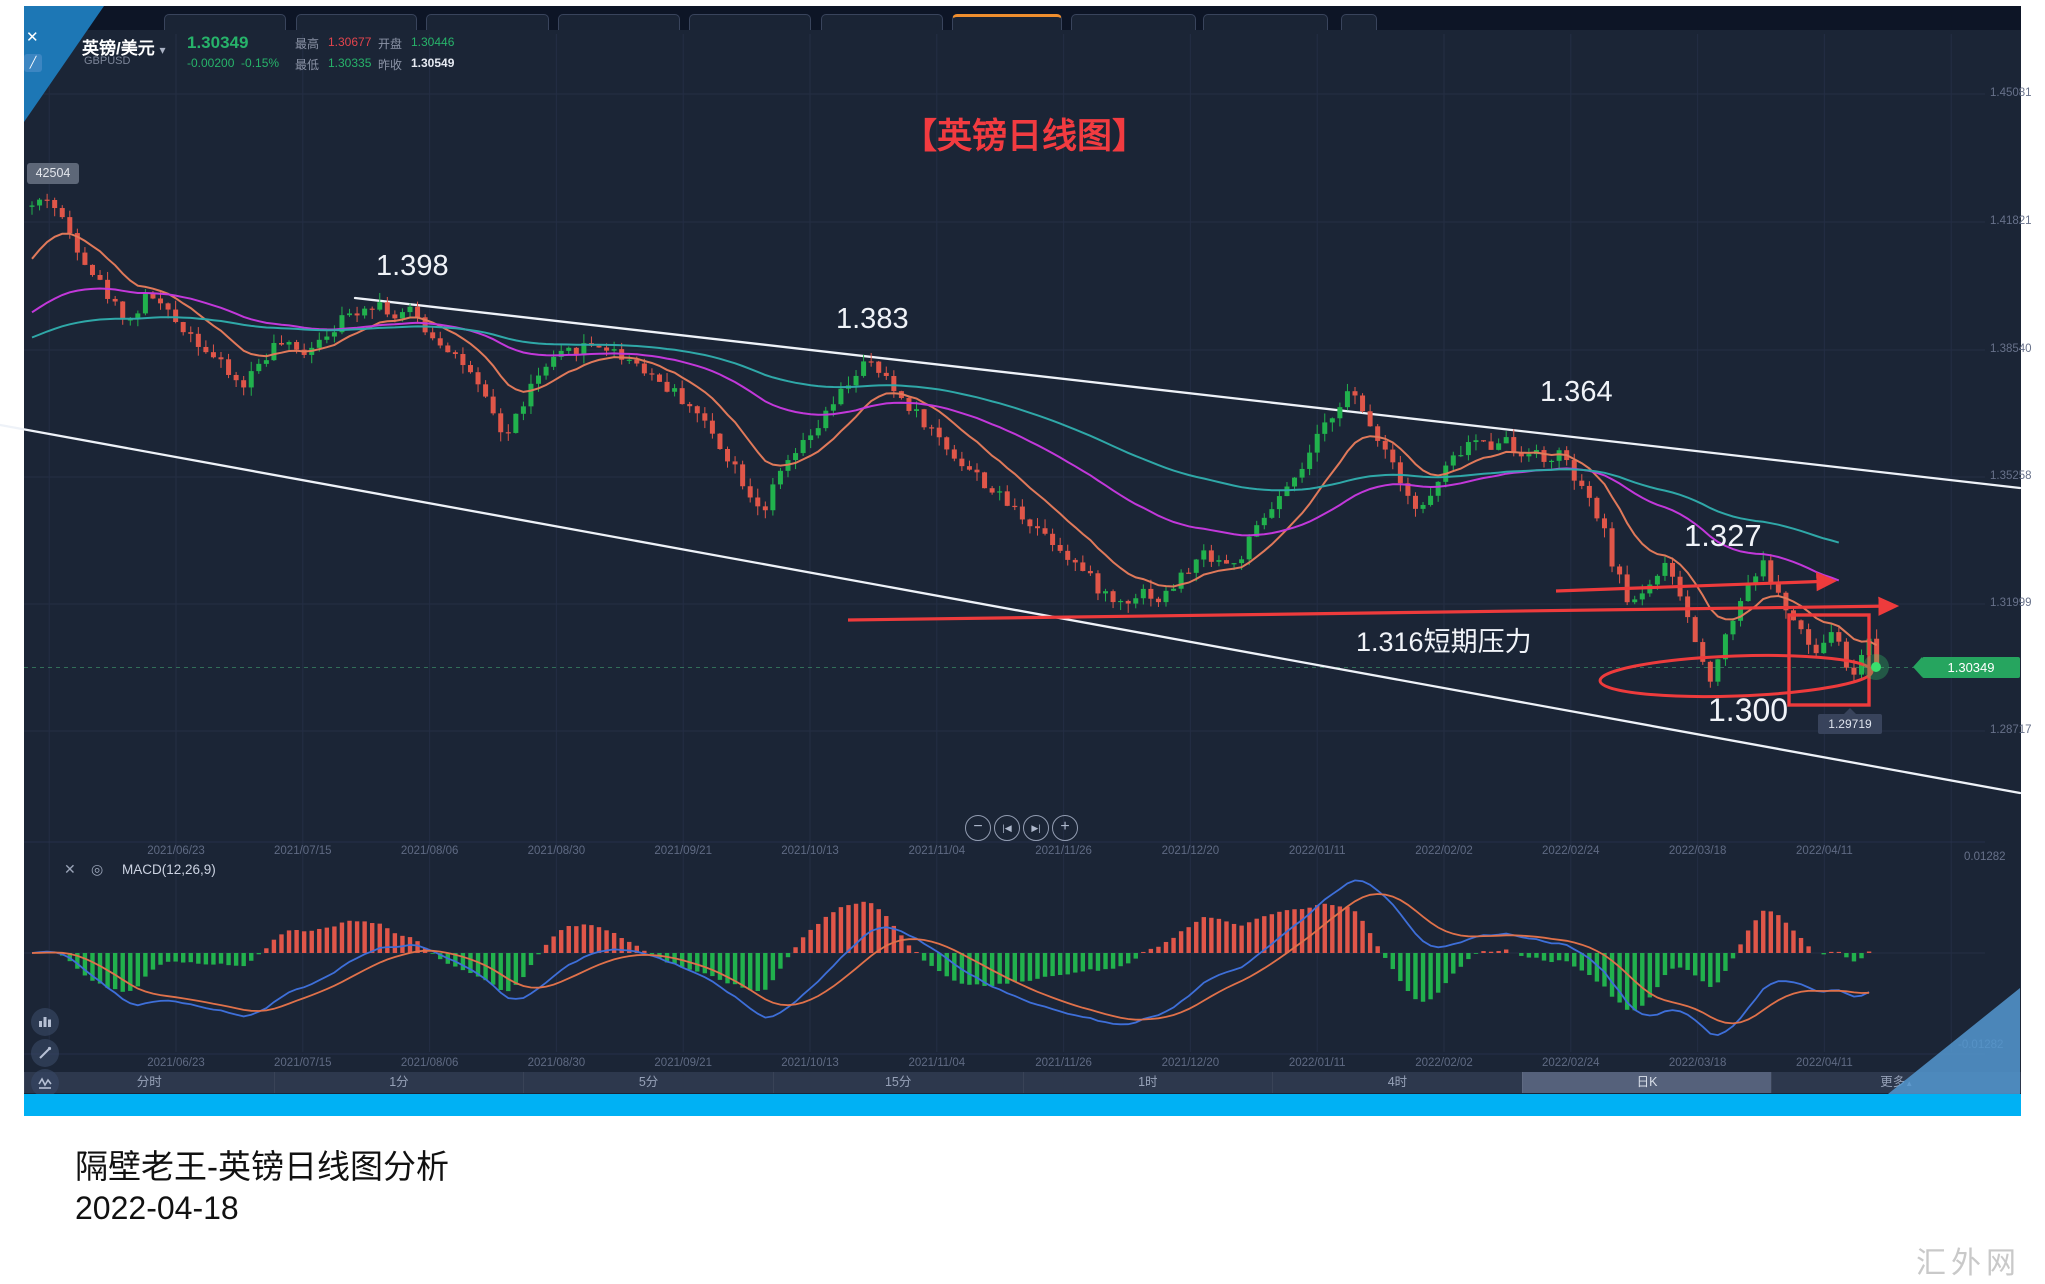 This screenshot has width=2045, height=1284. What do you see at coordinates (303, 1063) in the screenshot?
I see `date-label-1-1: 2021/07/15` at bounding box center [303, 1063].